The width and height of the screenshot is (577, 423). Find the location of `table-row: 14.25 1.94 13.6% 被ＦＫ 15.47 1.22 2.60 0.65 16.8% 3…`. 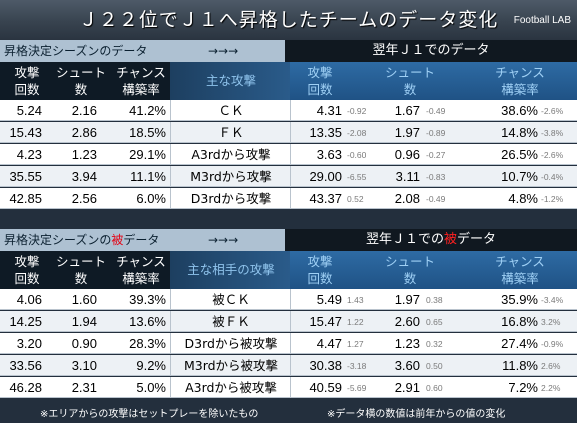

table-row: 14.25 1.94 13.6% 被ＦＫ 15.47 1.22 2.60 0.65 16.8% 3… is located at coordinates (288, 321).